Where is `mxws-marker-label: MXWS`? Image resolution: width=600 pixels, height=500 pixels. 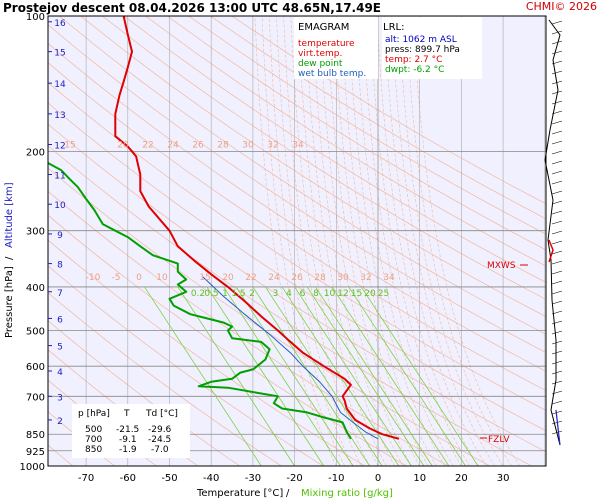
mxws-marker-label: MXWS is located at coordinates (501, 266).